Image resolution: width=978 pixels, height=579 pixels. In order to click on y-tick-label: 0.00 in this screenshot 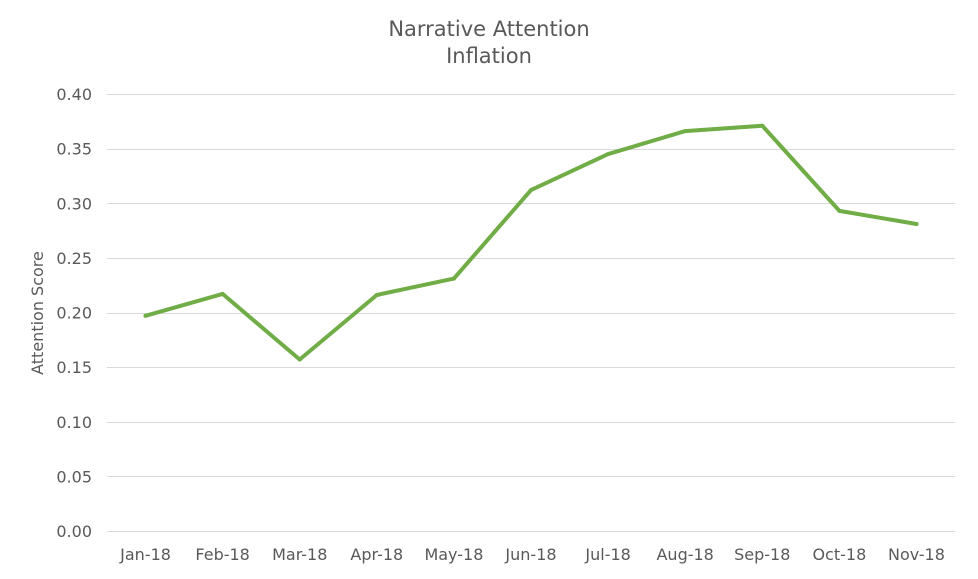, I will do `click(74, 531)`.